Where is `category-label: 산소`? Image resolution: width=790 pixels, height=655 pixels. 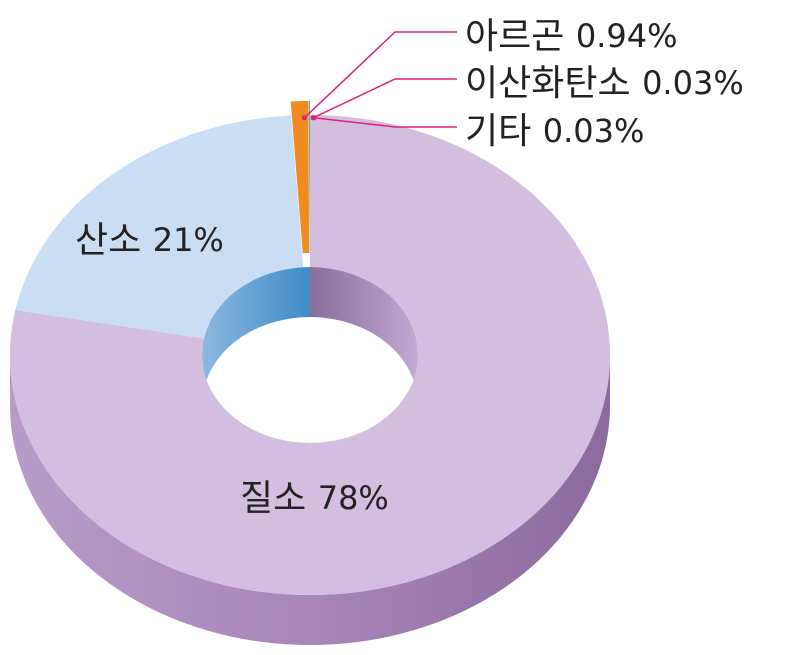
category-label: 산소 is located at coordinates (108, 240).